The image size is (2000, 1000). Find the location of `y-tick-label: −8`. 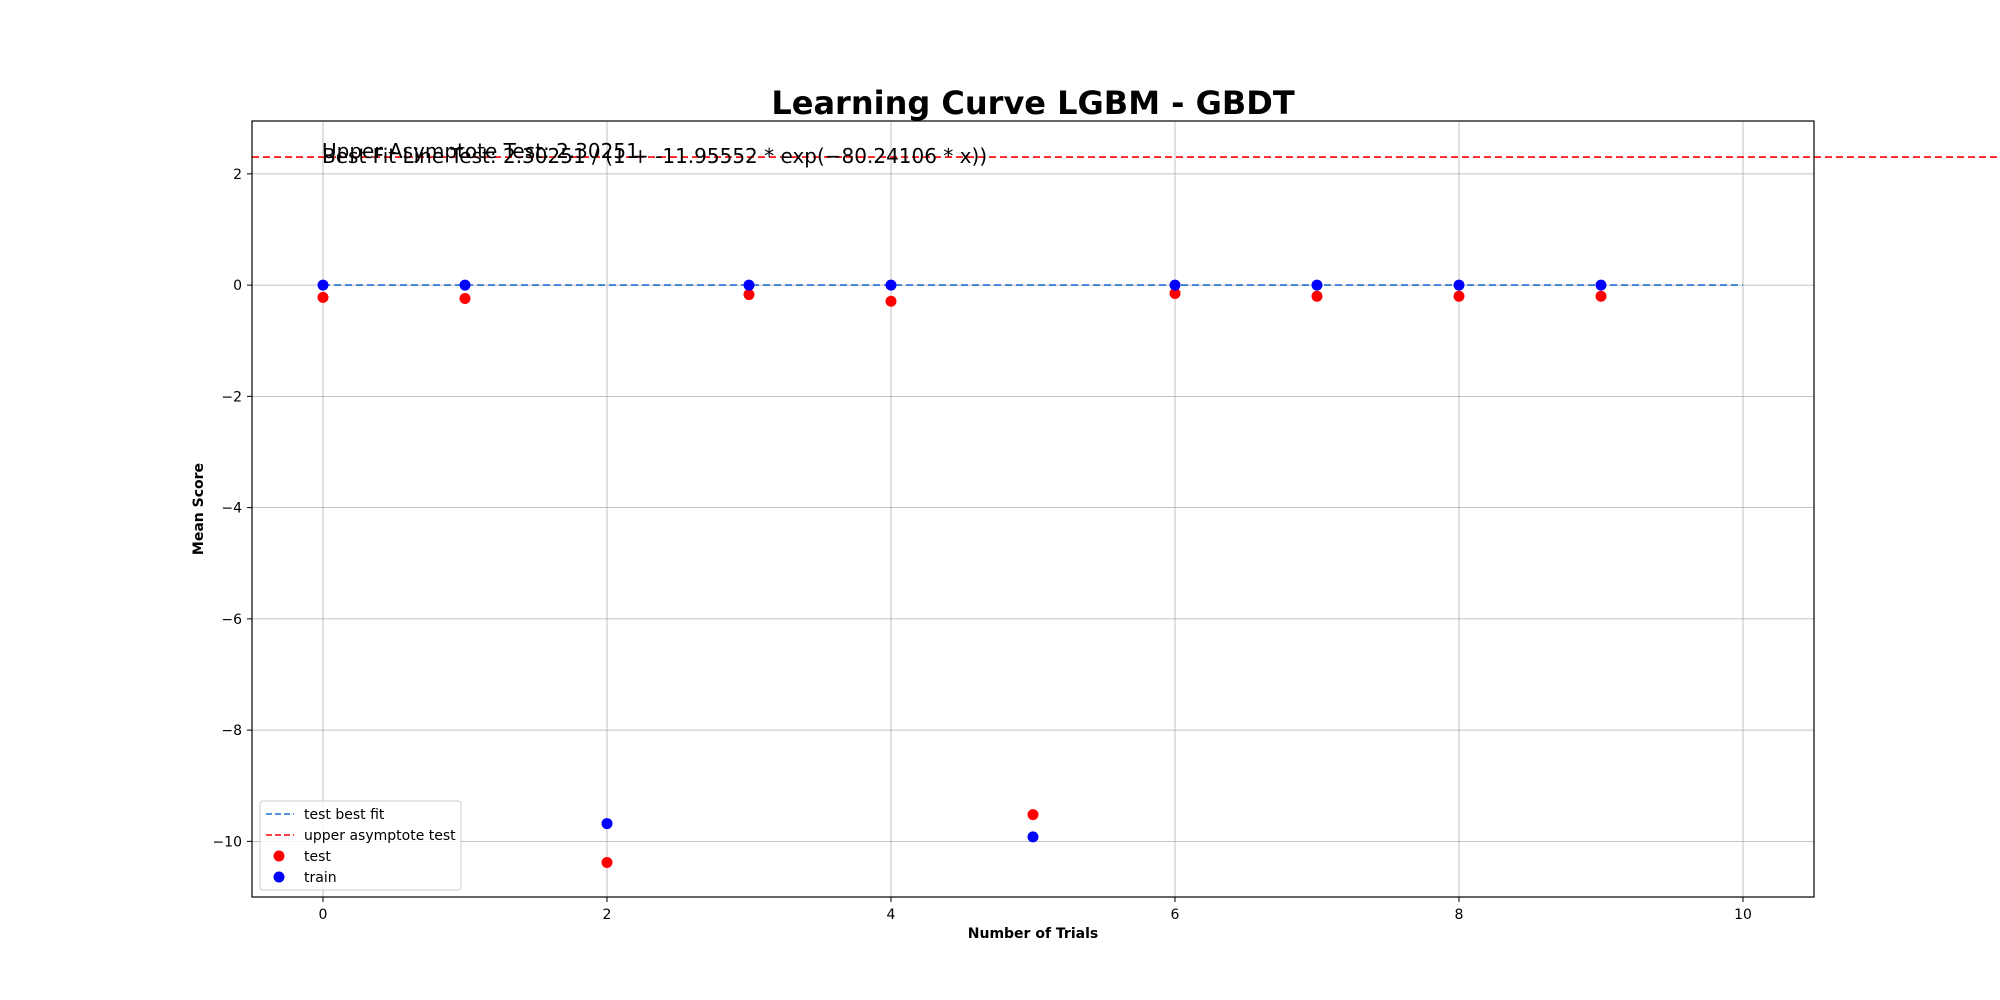

y-tick-label: −8 is located at coordinates (231, 731).